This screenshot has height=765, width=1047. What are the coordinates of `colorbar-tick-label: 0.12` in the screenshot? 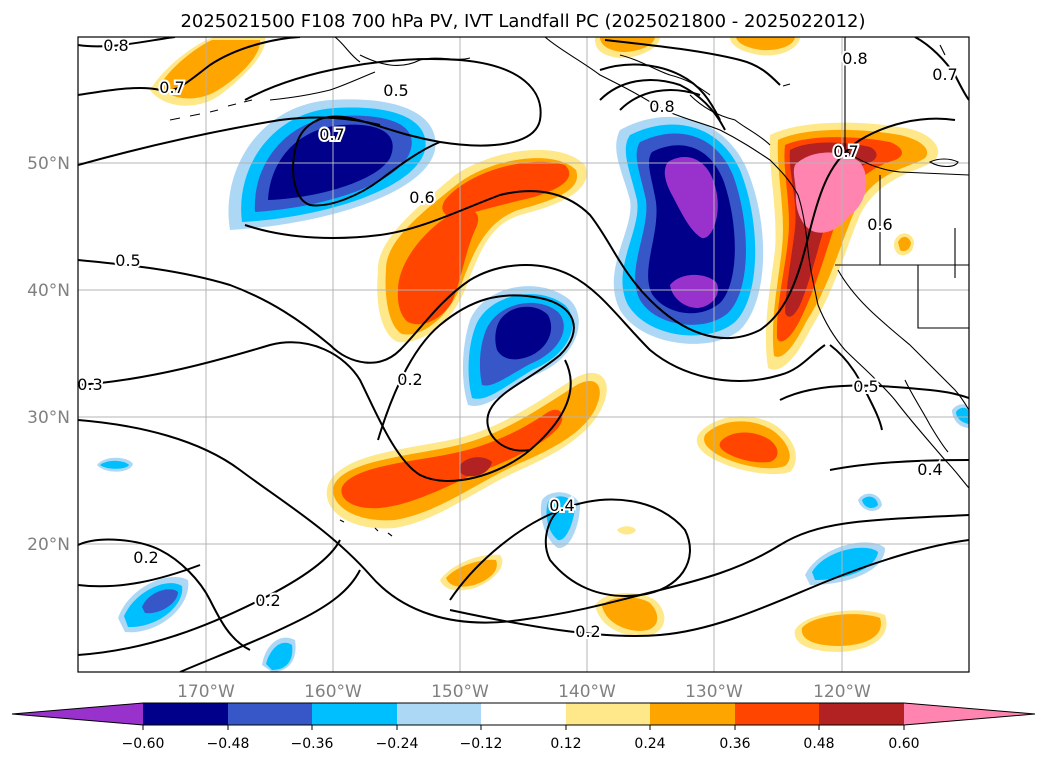 It's located at (565, 744).